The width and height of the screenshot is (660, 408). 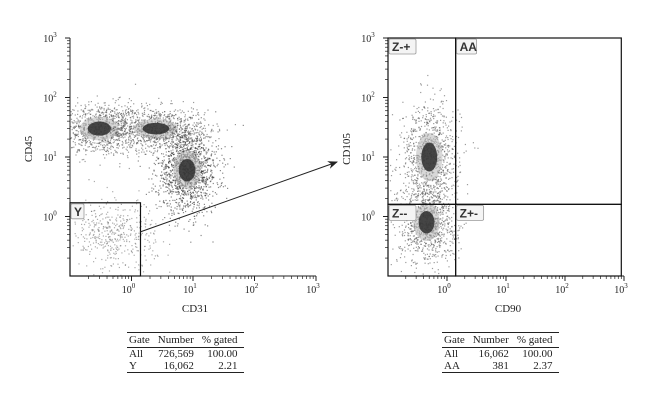 What do you see at coordinates (77, 211) in the screenshot?
I see `gate-label-group: Y` at bounding box center [77, 211].